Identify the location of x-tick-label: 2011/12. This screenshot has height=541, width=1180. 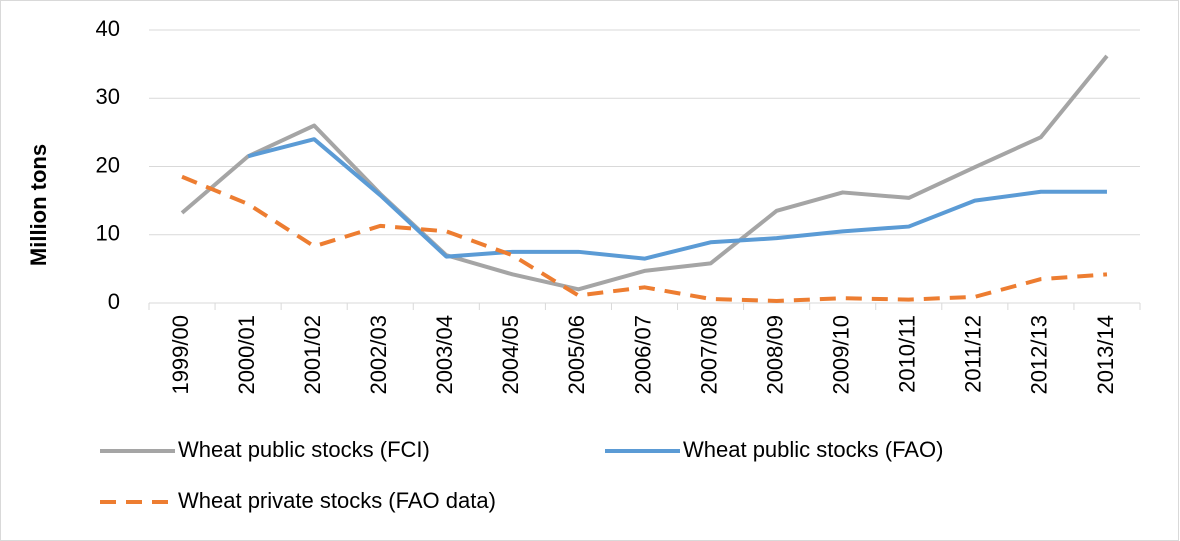
(973, 354).